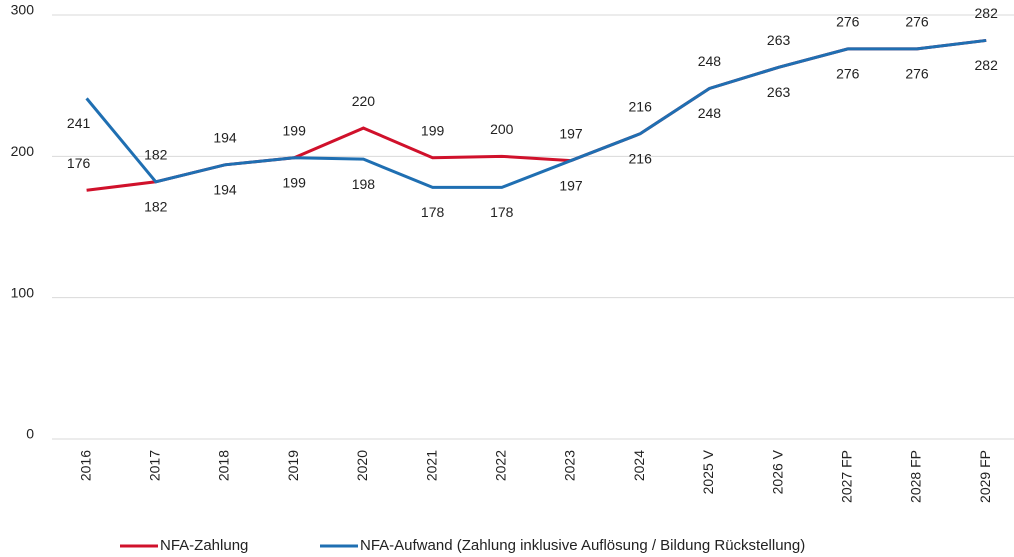 The width and height of the screenshot is (1014, 557). Describe the element at coordinates (985, 476) in the screenshot. I see `x-tick-label: 2029 FP` at that location.